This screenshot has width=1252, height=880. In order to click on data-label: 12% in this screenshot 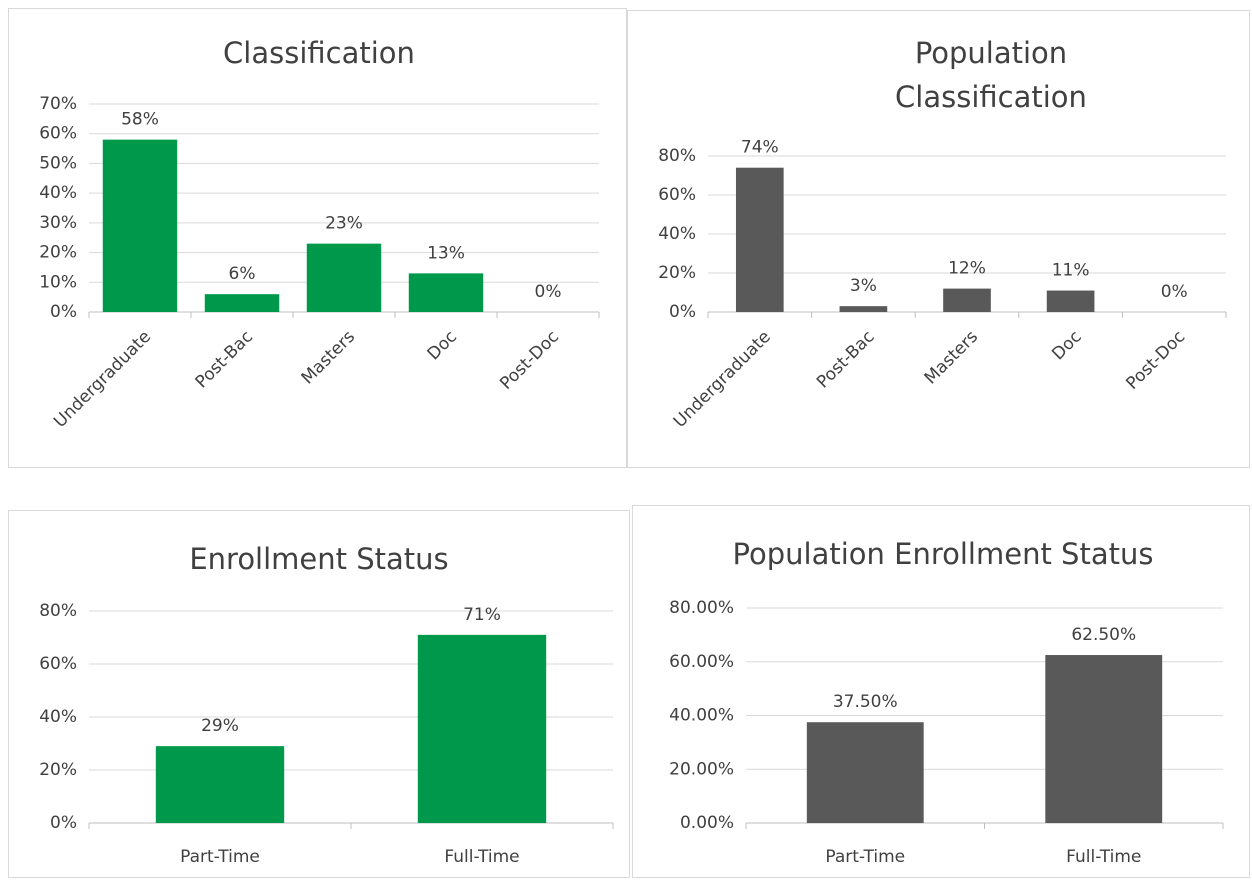, I will do `click(967, 269)`.